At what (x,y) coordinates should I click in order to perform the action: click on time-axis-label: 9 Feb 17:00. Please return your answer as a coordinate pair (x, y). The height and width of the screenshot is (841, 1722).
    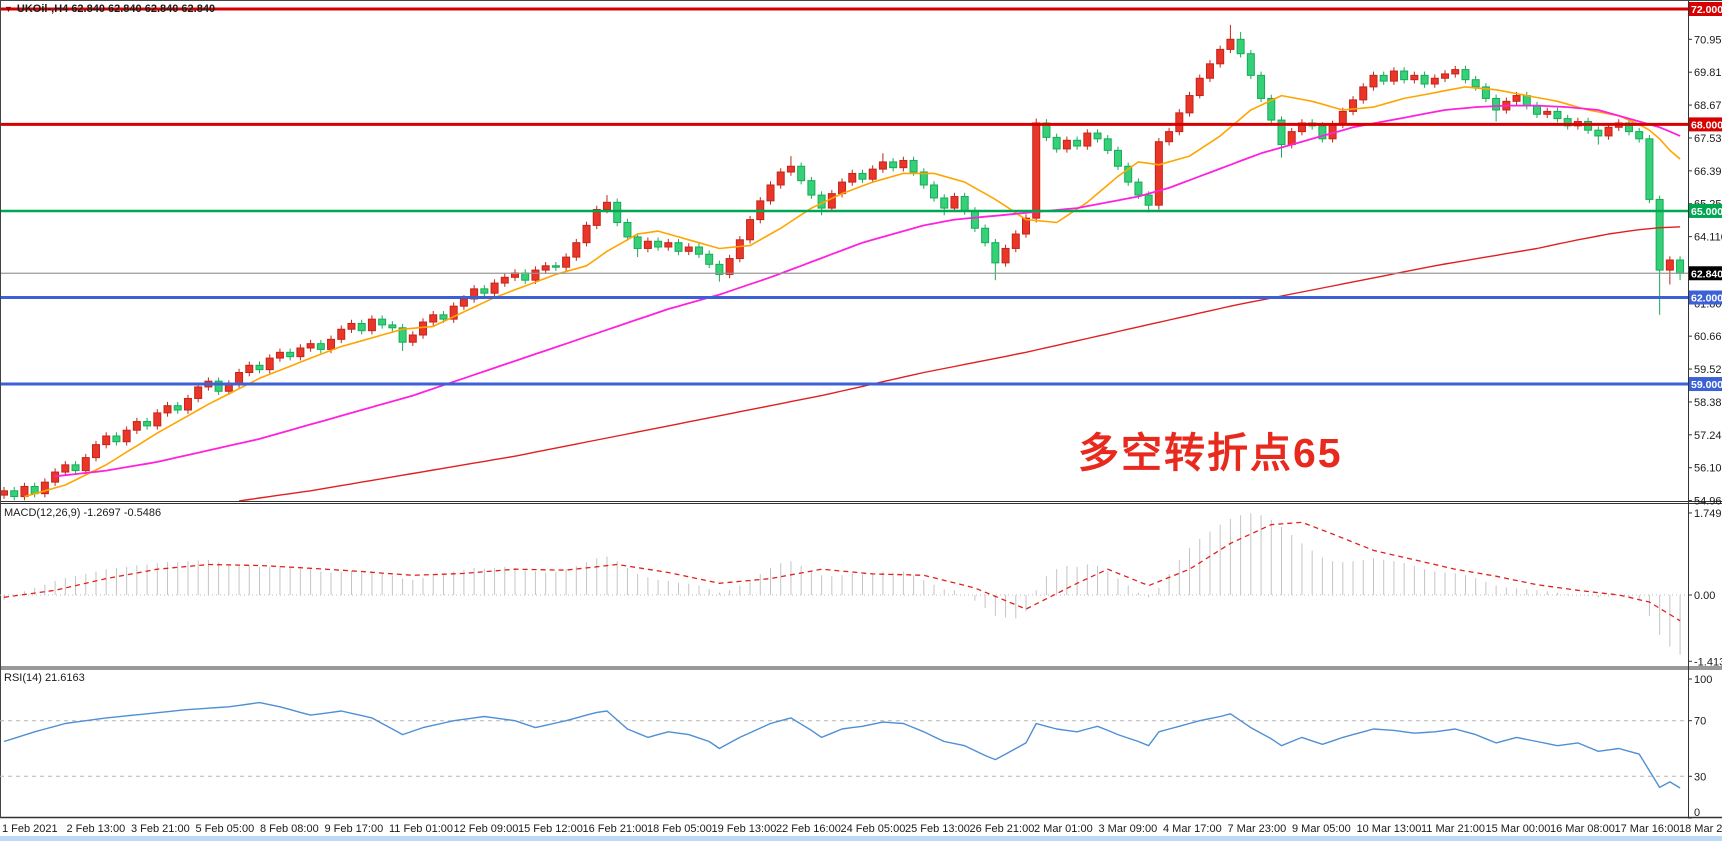
    Looking at the image, I should click on (354, 829).